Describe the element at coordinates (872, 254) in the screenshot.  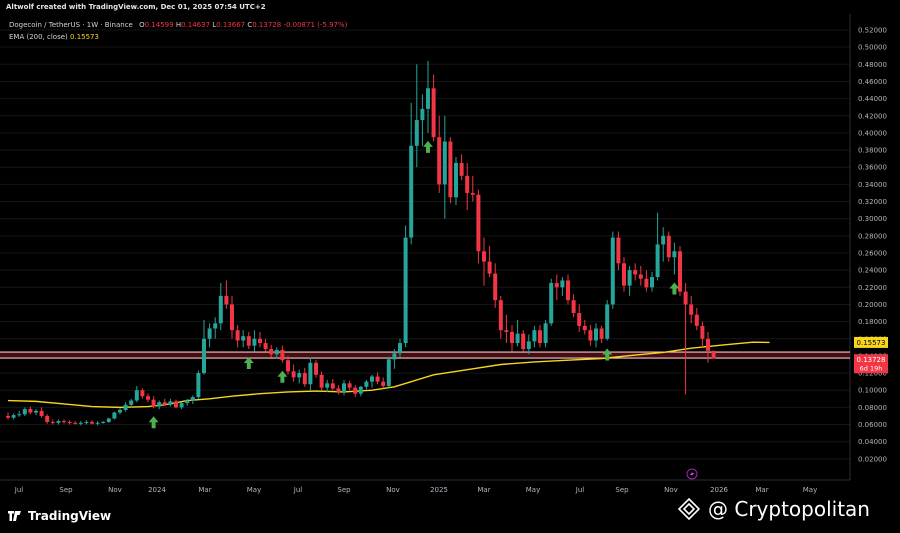
I see `y-tick-label: 0.26000` at that location.